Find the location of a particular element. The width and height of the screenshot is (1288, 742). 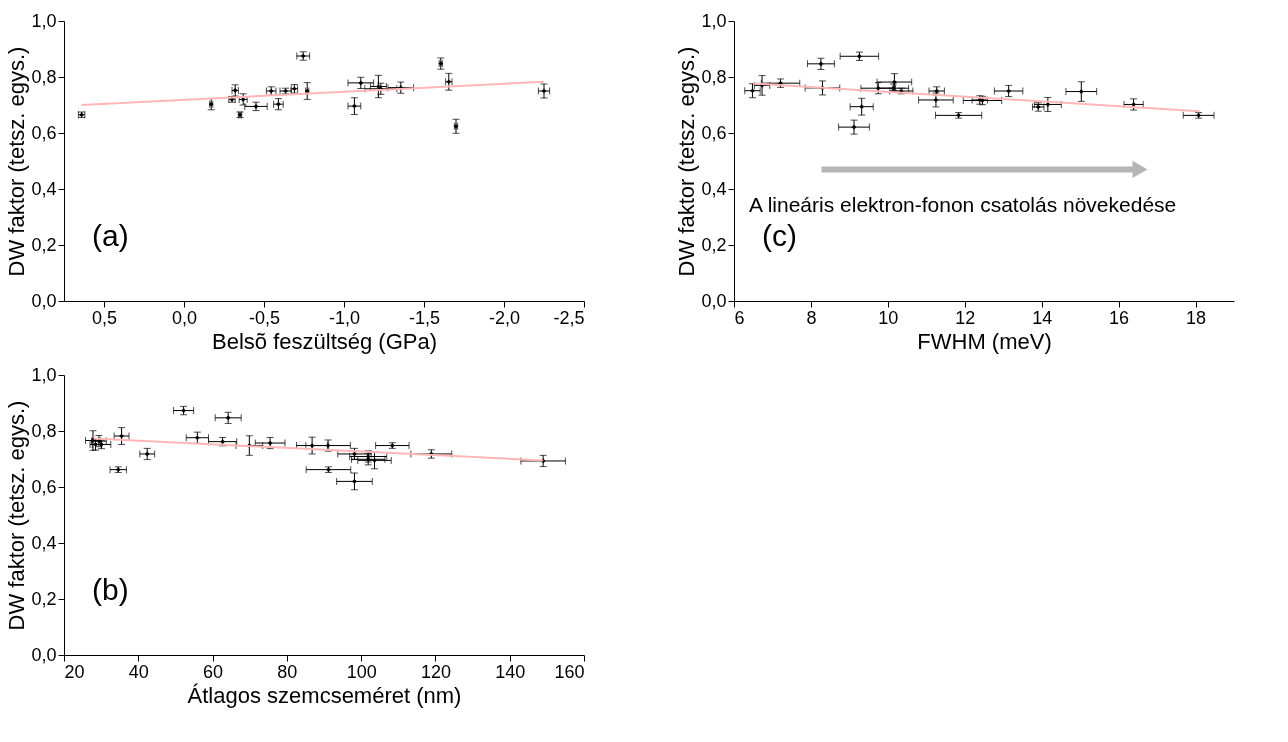

x-tick-label: 100 is located at coordinates (361, 671).